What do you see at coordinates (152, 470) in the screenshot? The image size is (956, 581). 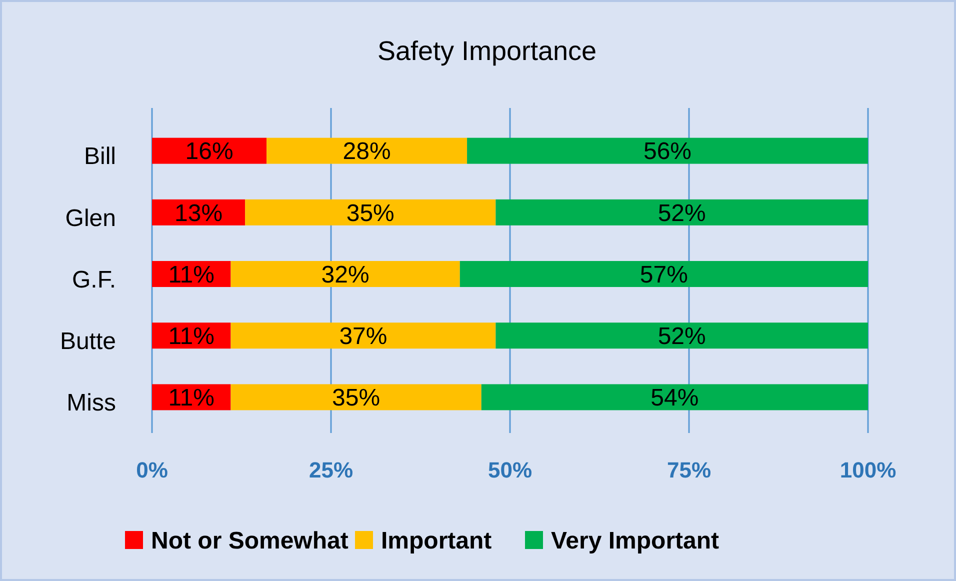 I see `x-tick-label: 0%` at bounding box center [152, 470].